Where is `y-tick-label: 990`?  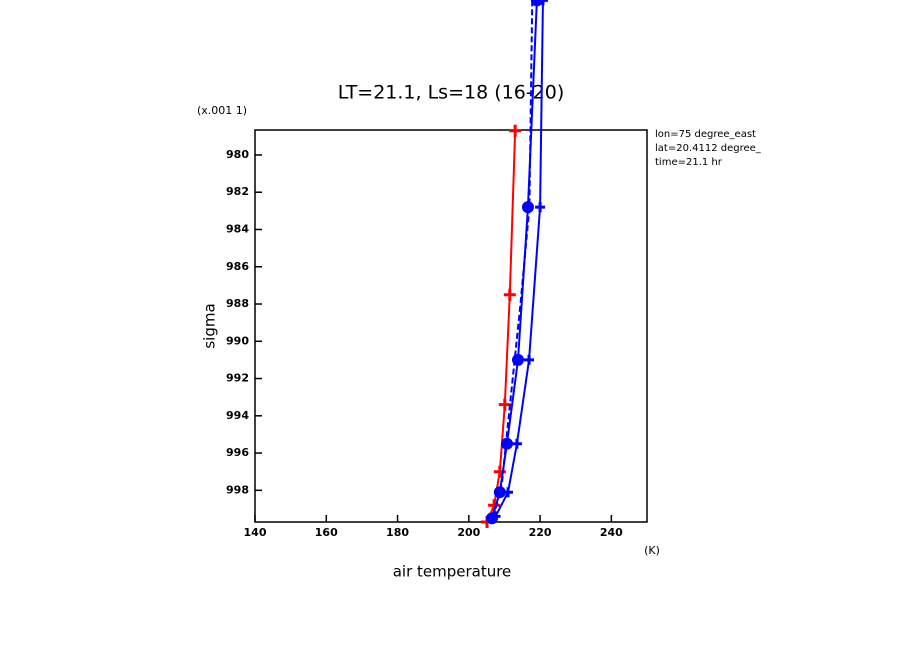
y-tick-label: 990 is located at coordinates (237, 340).